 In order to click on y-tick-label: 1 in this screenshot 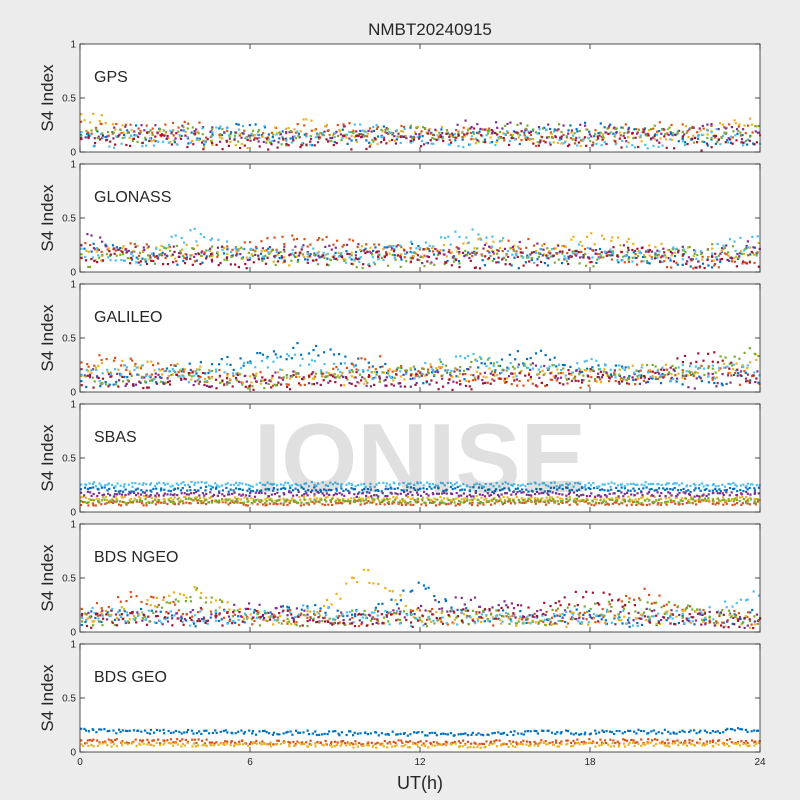, I will do `click(73, 285)`.